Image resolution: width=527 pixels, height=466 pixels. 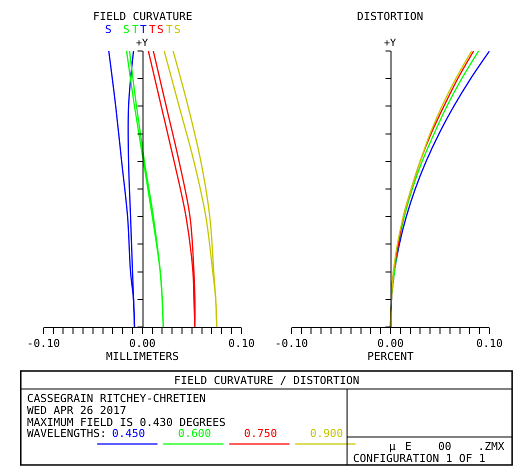 What do you see at coordinates (419, 458) in the screenshot?
I see `text: CONFIGURATION 1 OF 1` at bounding box center [419, 458].